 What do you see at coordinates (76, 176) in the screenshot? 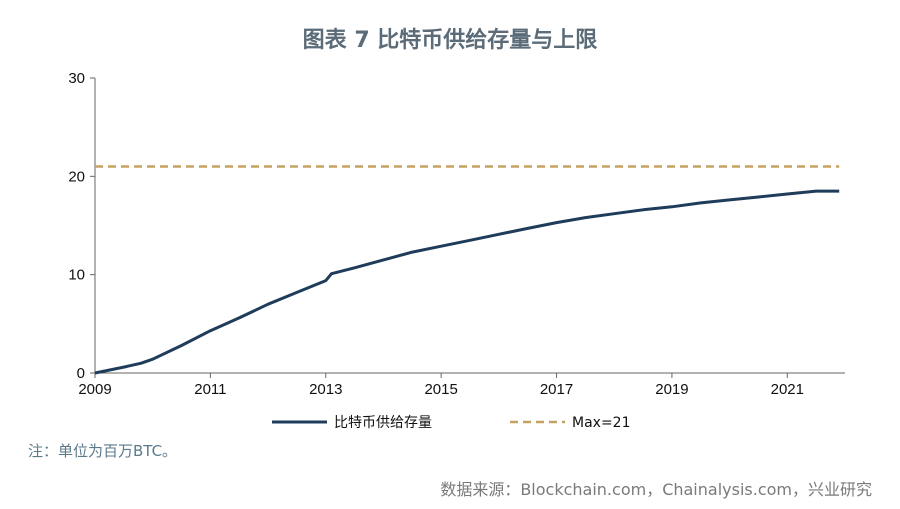
I see `y-tick-label: 20` at bounding box center [76, 176].